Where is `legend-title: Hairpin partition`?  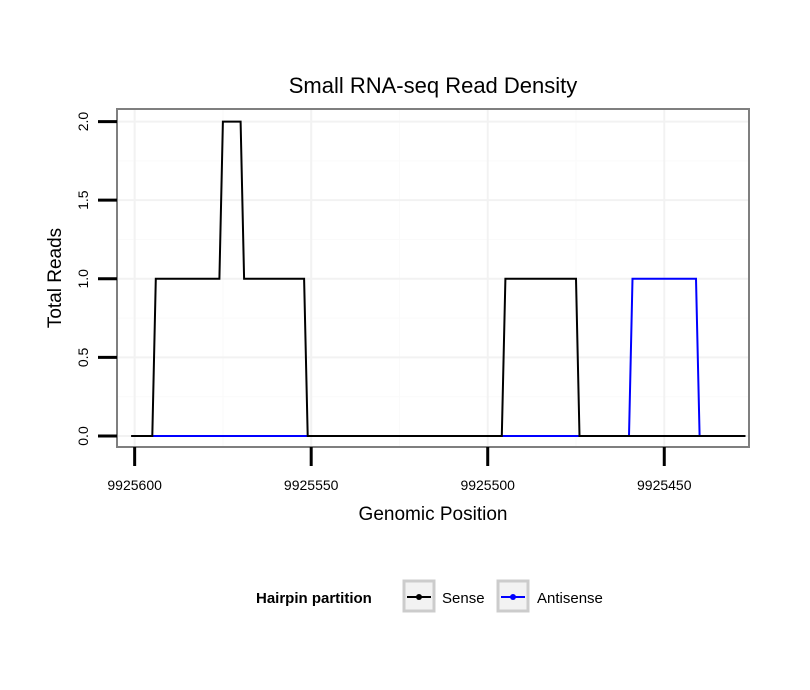
legend-title: Hairpin partition is located at coordinates (314, 598).